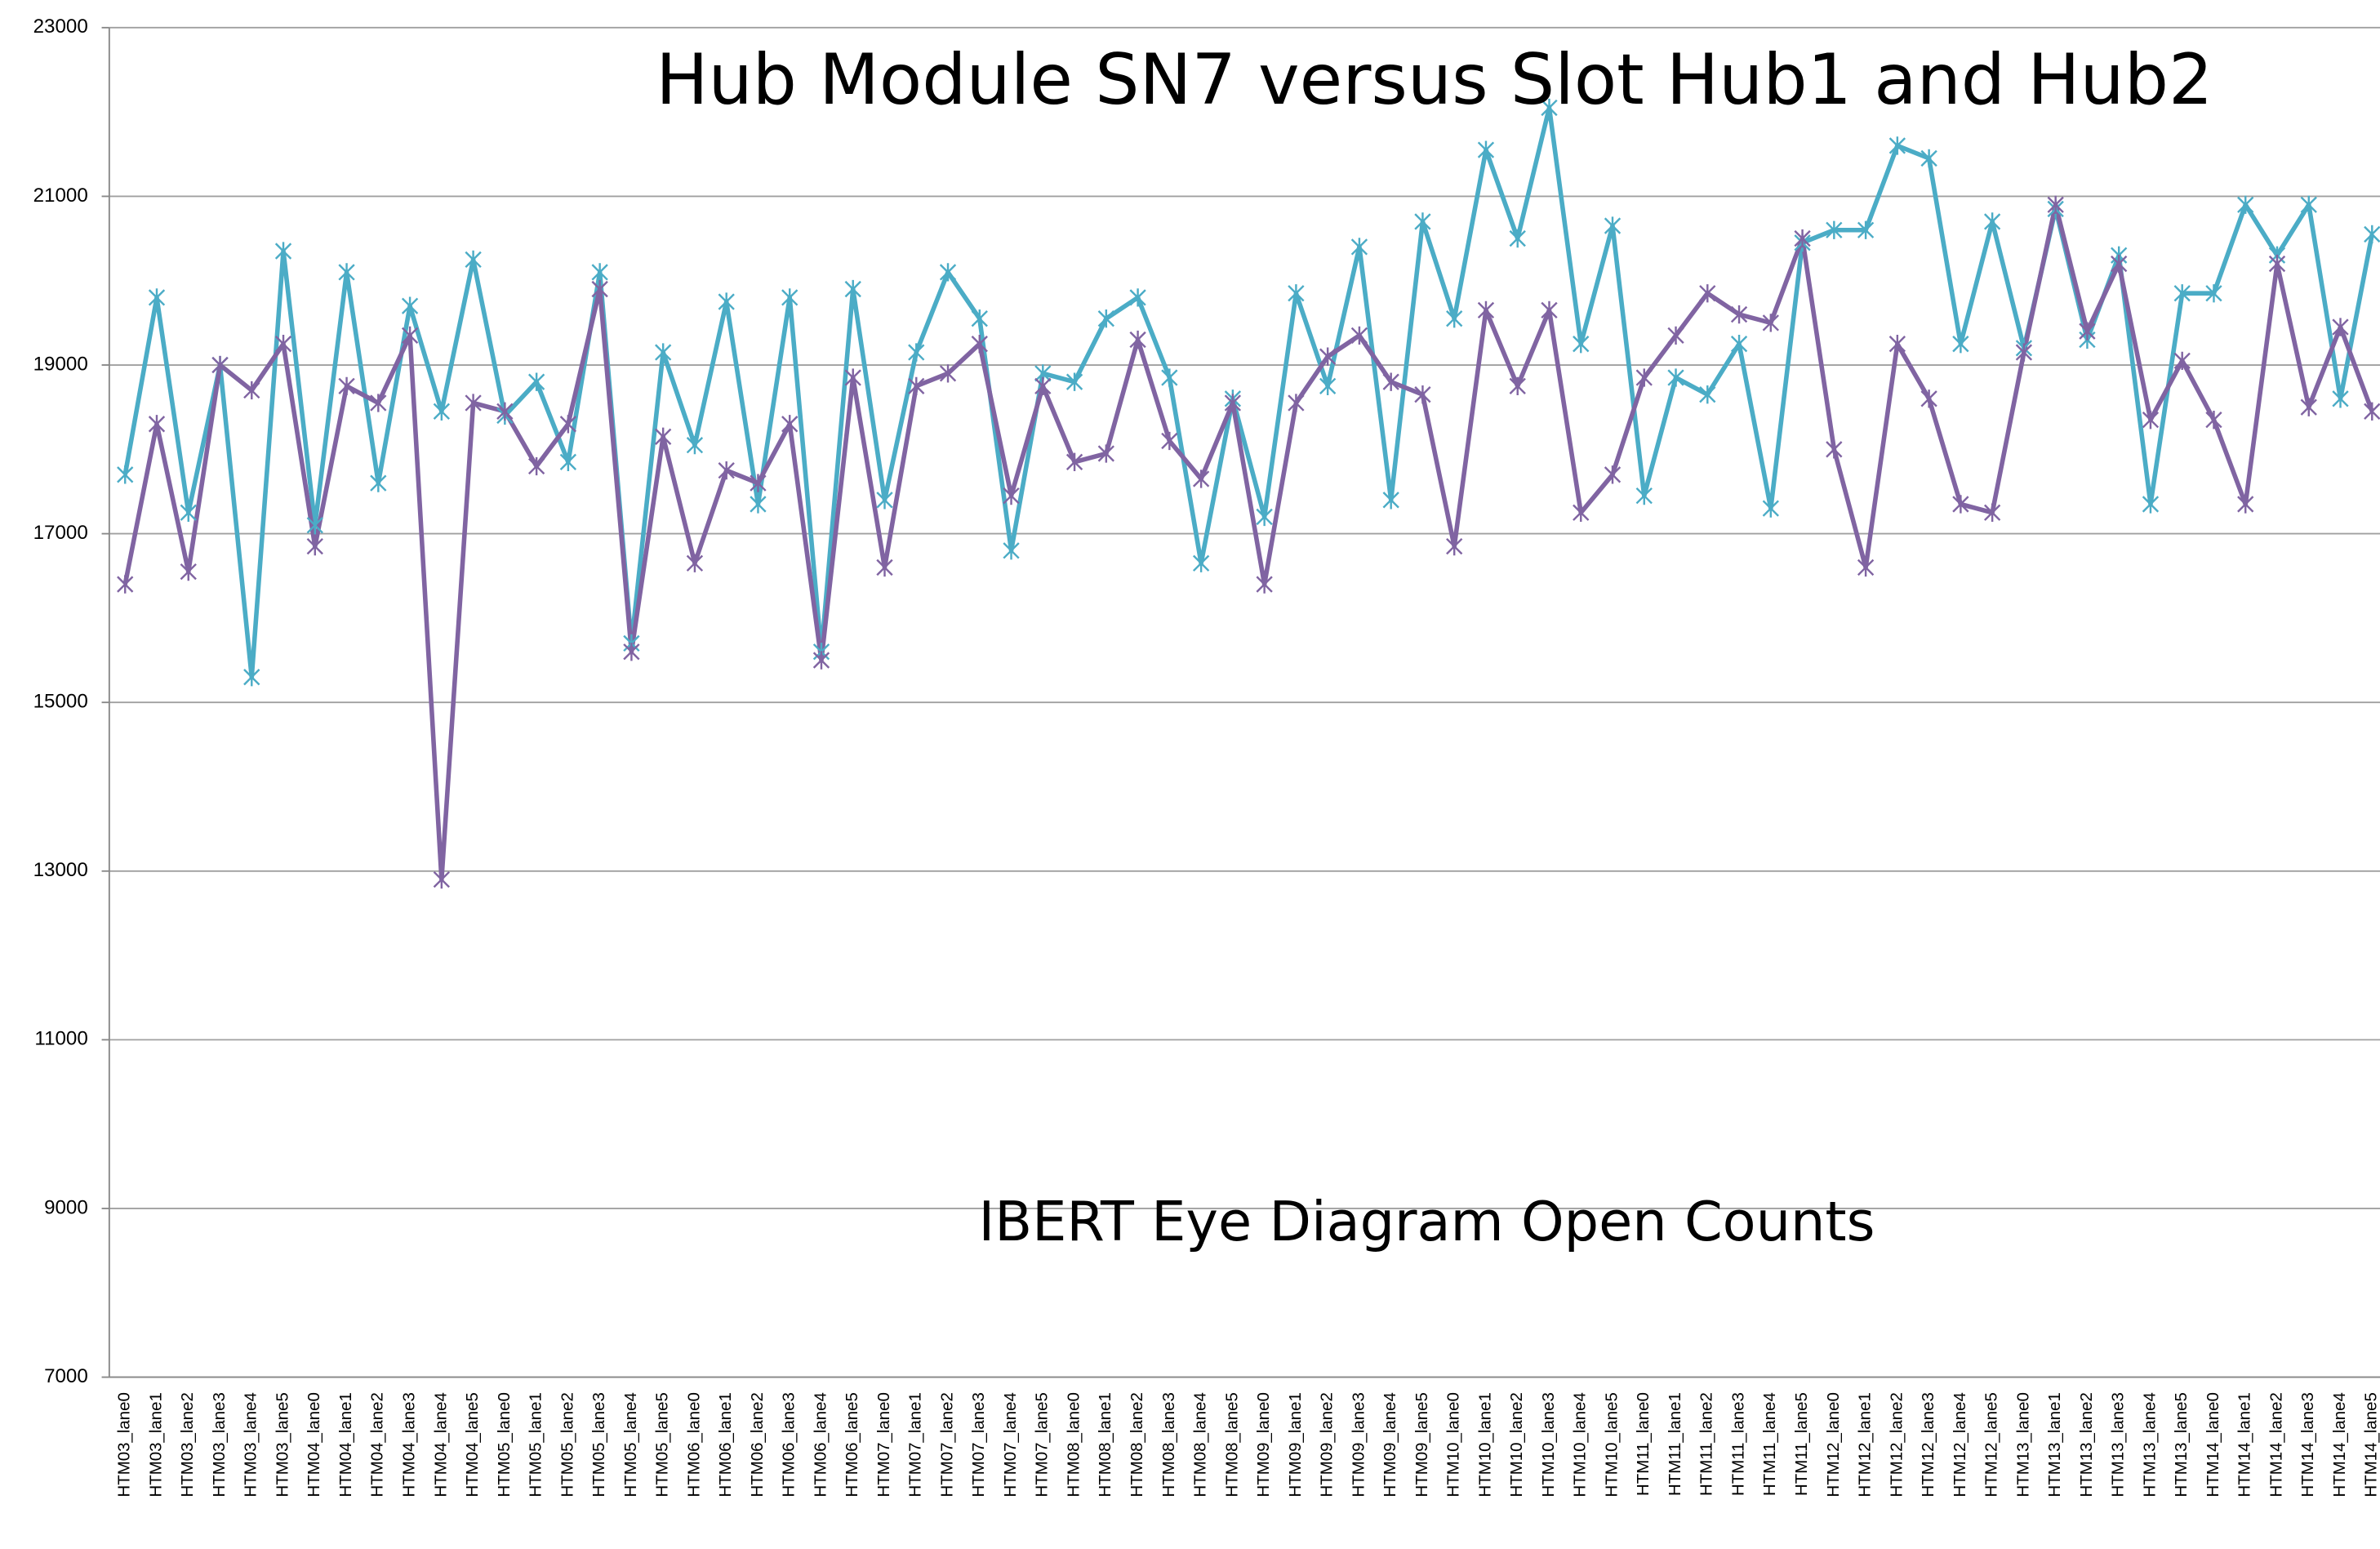 The width and height of the screenshot is (2380, 1549). Describe the element at coordinates (1897, 1444) in the screenshot. I see `x-tick-label: HTM12_lane2` at that location.